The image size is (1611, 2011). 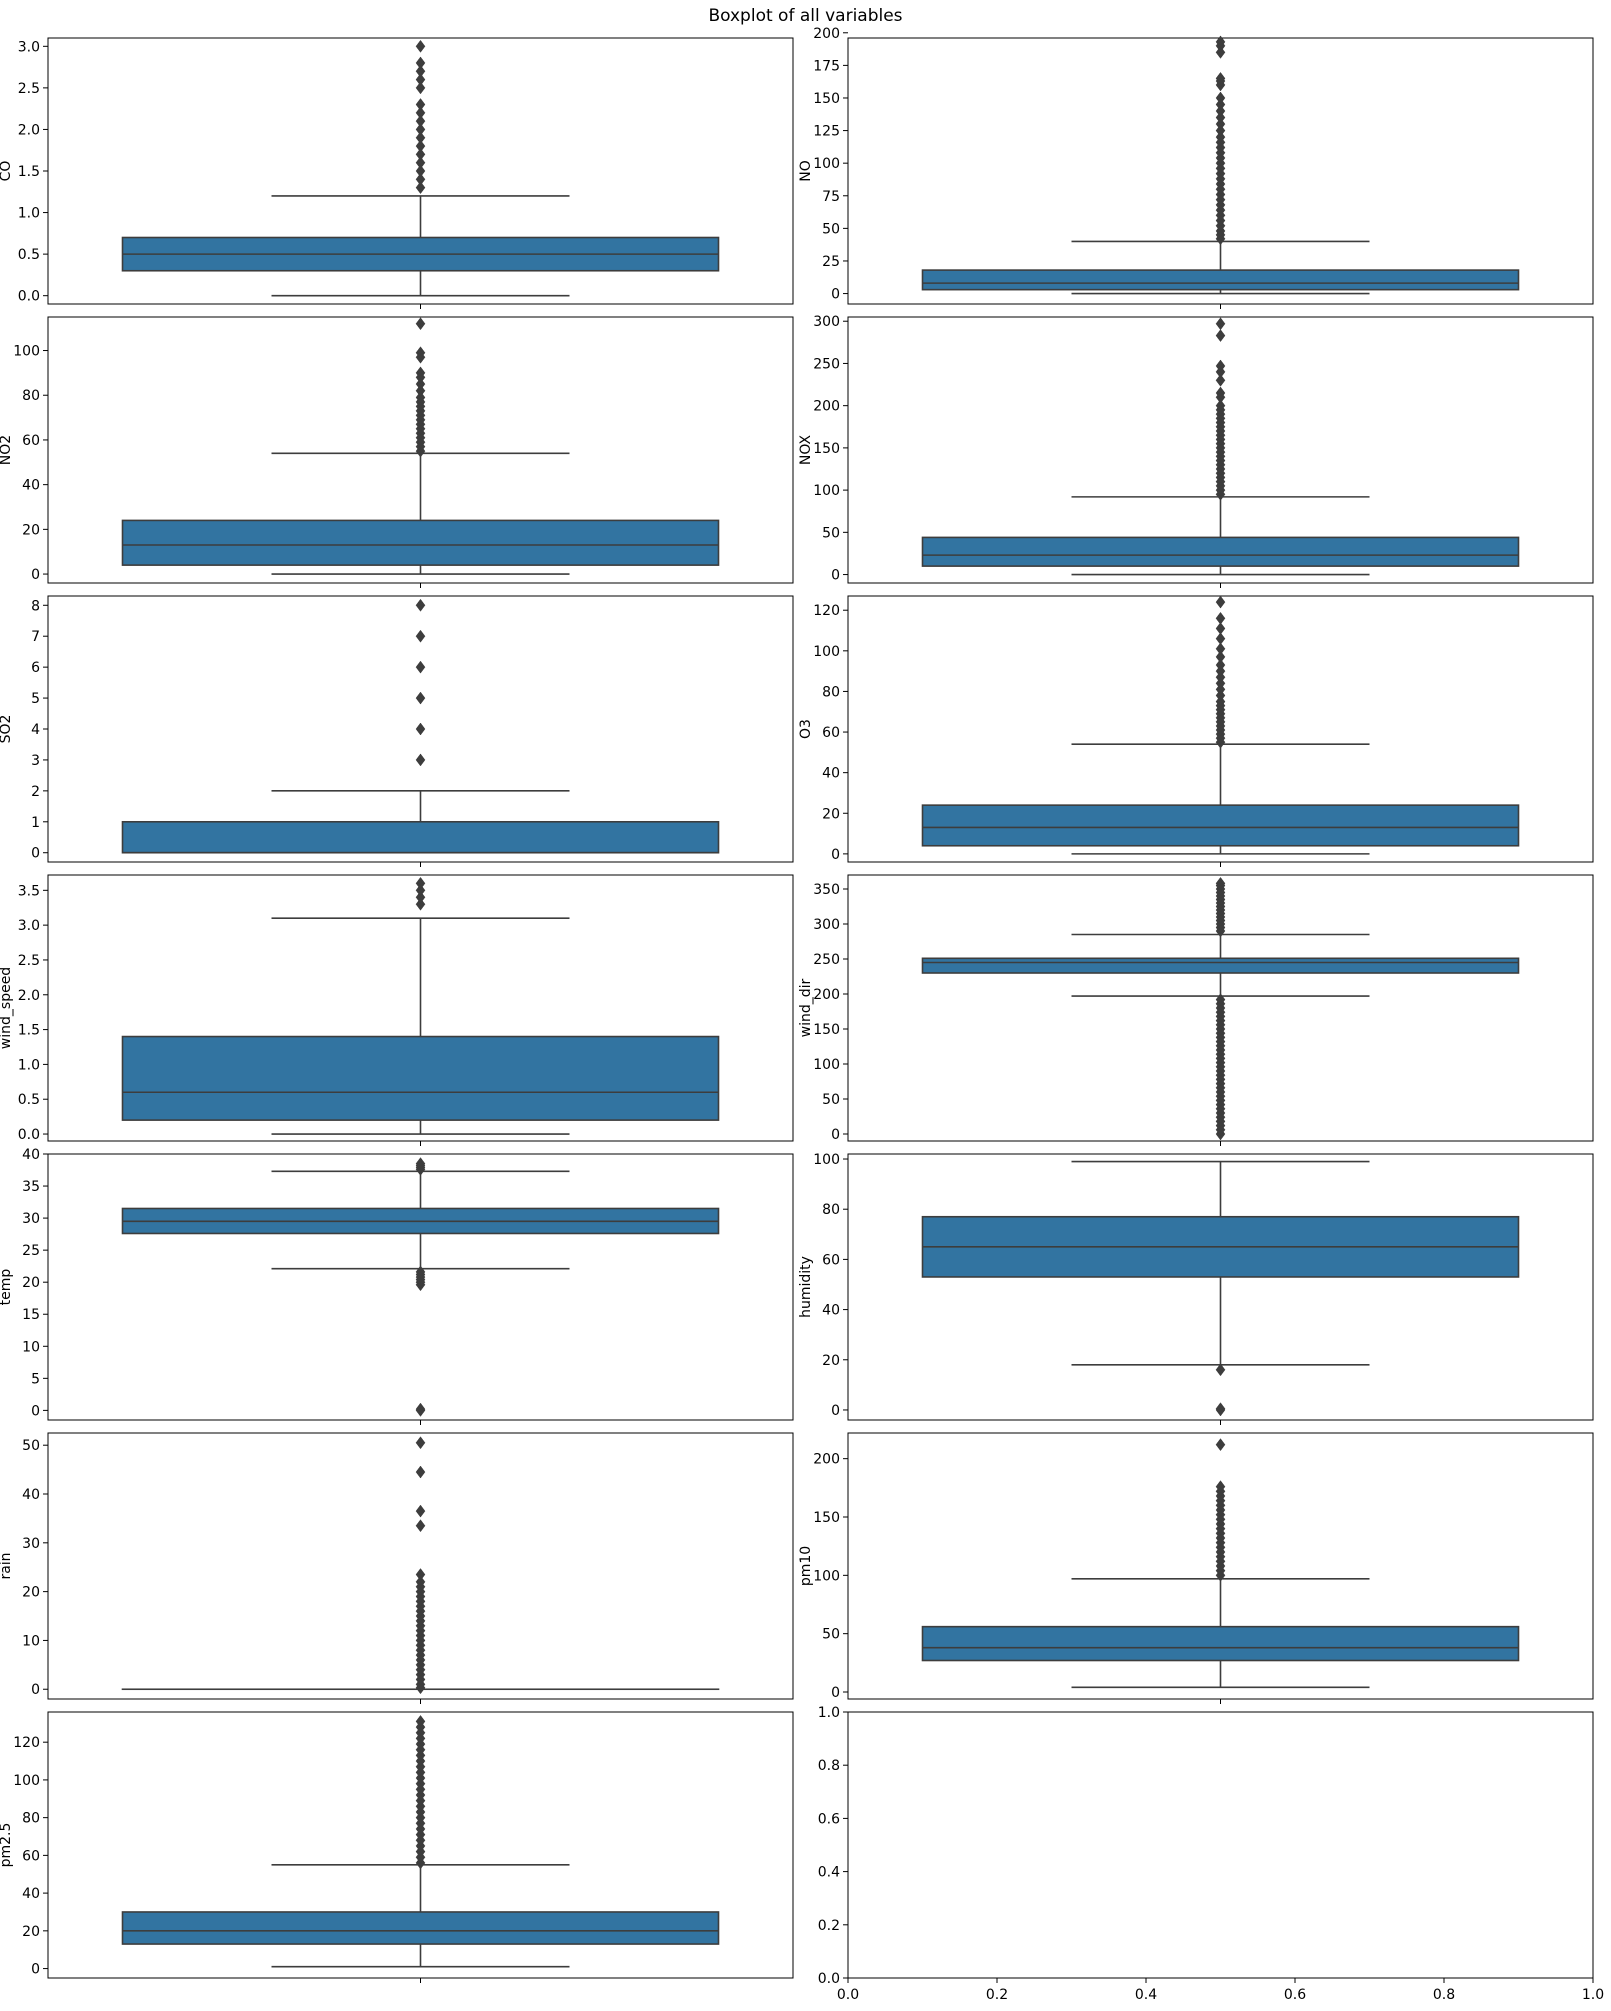 What do you see at coordinates (31, 486) in the screenshot?
I see `panel-3-ytick-label: 40` at bounding box center [31, 486].